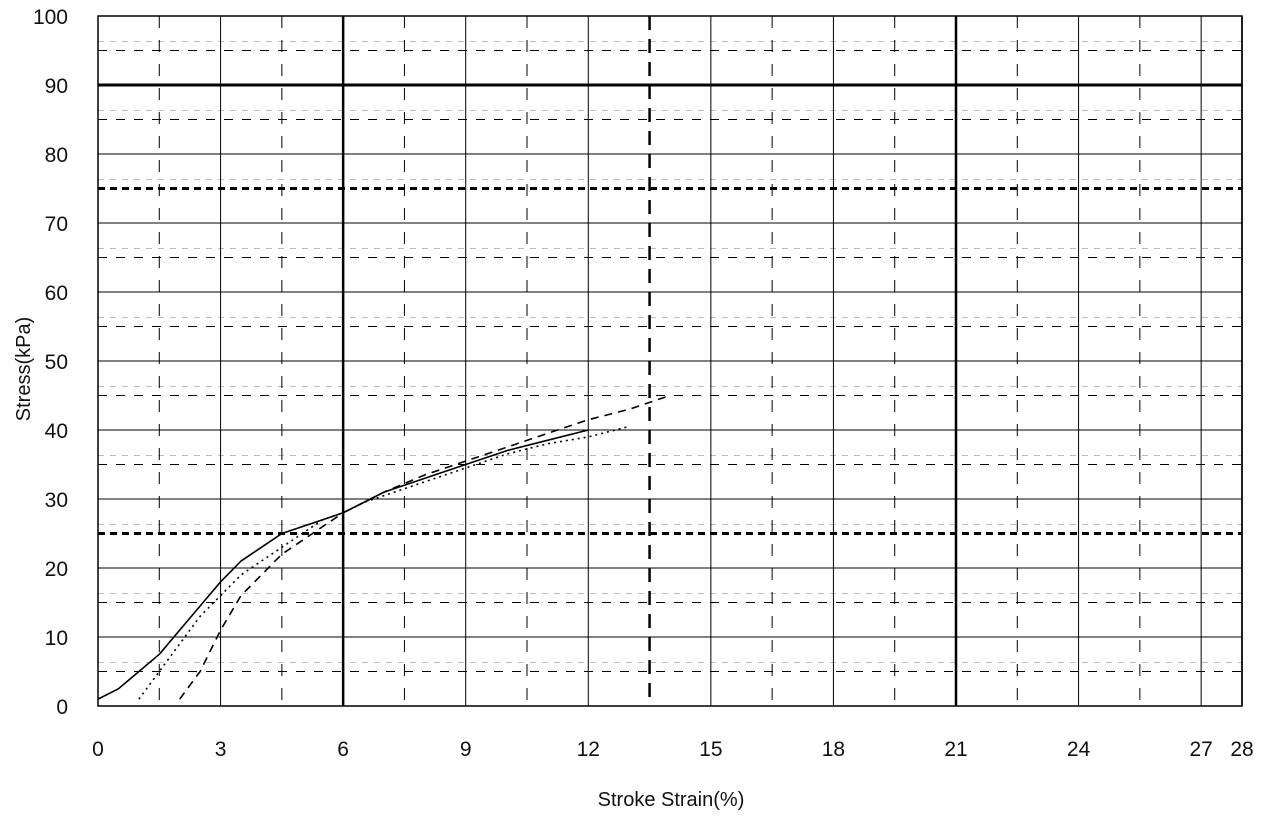  I want to click on y-axis-title: Stress(kPa), so click(24, 369).